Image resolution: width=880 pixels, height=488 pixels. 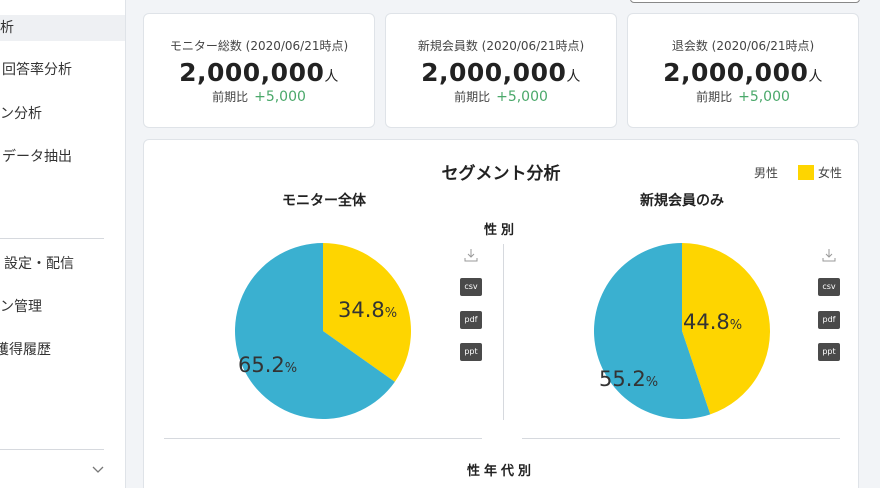 What do you see at coordinates (829, 173) in the screenshot?
I see `legend-label-female: 女性` at bounding box center [829, 173].